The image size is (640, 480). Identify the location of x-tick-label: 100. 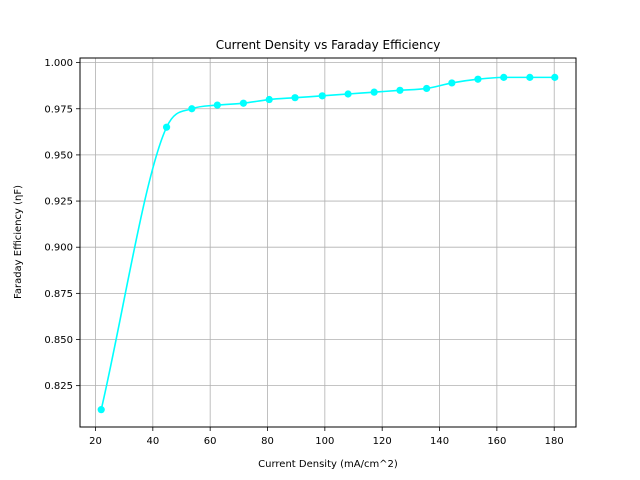
(324, 441).